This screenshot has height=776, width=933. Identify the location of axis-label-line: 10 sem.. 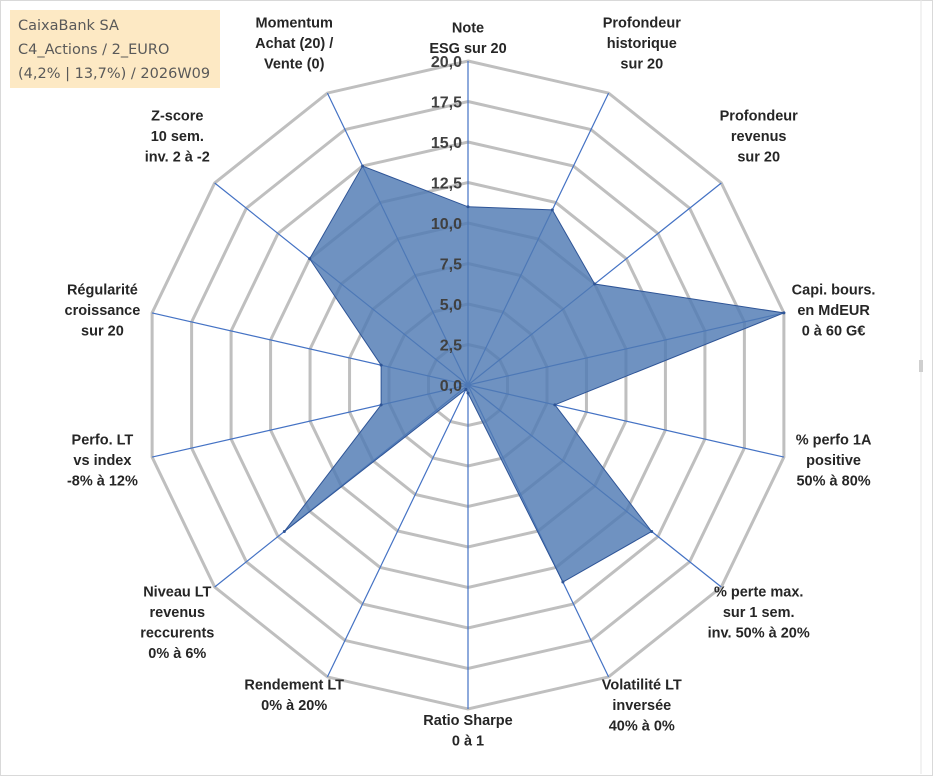
(177, 137).